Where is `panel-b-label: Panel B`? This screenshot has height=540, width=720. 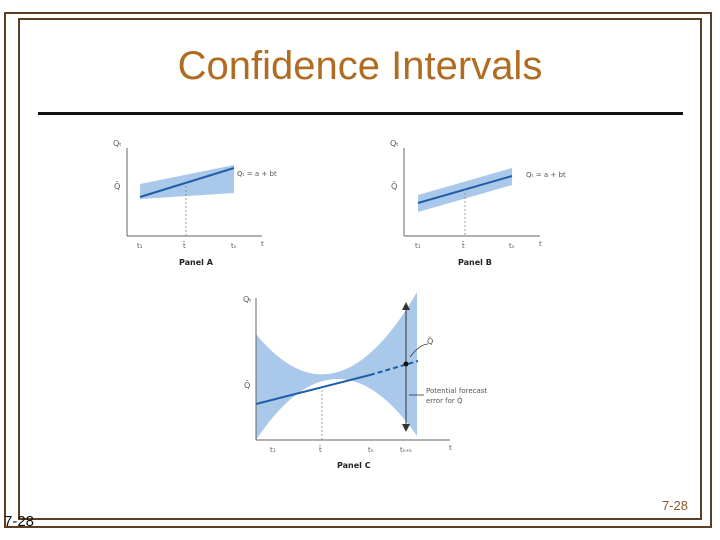
panel-b-label: Panel B is located at coordinates (475, 262).